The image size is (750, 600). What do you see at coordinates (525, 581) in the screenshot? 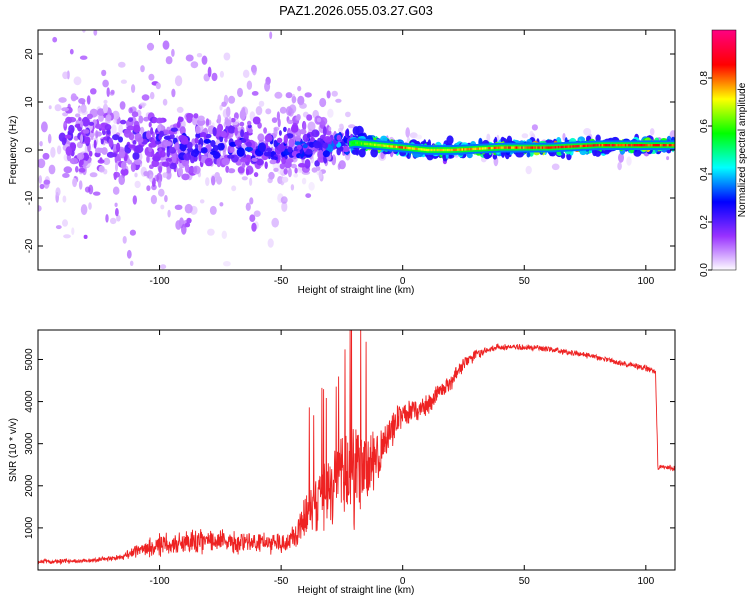
I see `x-tick-label: 50` at bounding box center [525, 581].